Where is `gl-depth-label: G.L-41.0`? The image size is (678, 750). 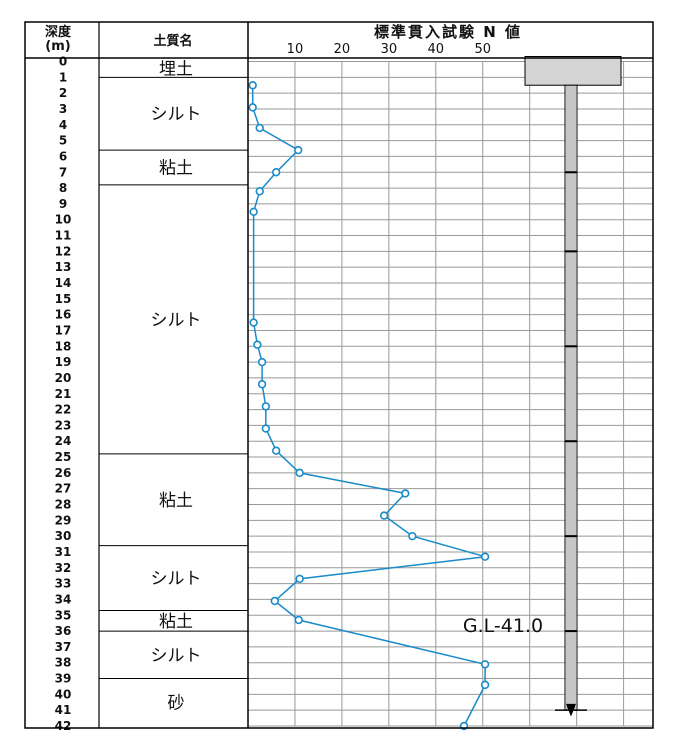
gl-depth-label: G.L-41.0 is located at coordinates (503, 626).